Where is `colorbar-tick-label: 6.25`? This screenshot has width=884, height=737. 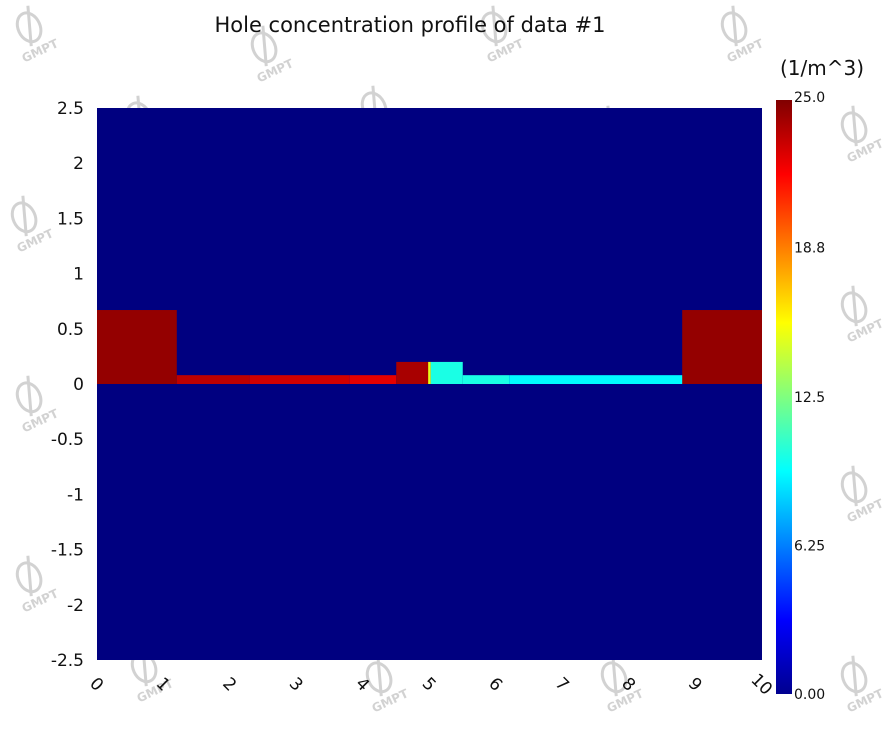 colorbar-tick-label: 6.25 is located at coordinates (809, 547).